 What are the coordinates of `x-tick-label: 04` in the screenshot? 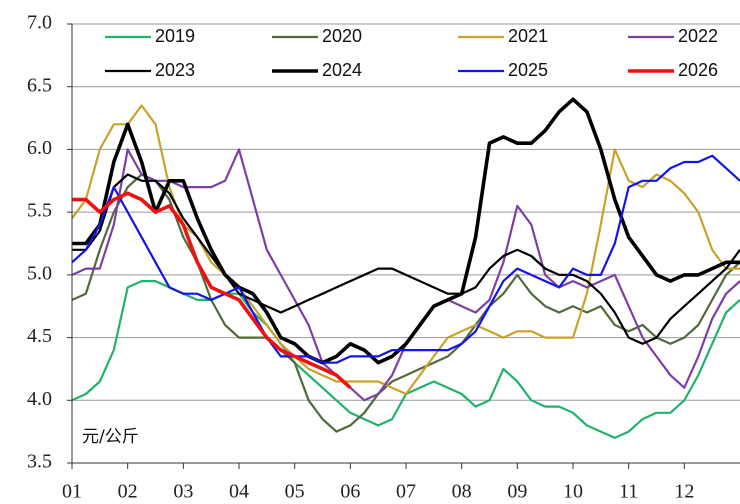 It's located at (239, 492).